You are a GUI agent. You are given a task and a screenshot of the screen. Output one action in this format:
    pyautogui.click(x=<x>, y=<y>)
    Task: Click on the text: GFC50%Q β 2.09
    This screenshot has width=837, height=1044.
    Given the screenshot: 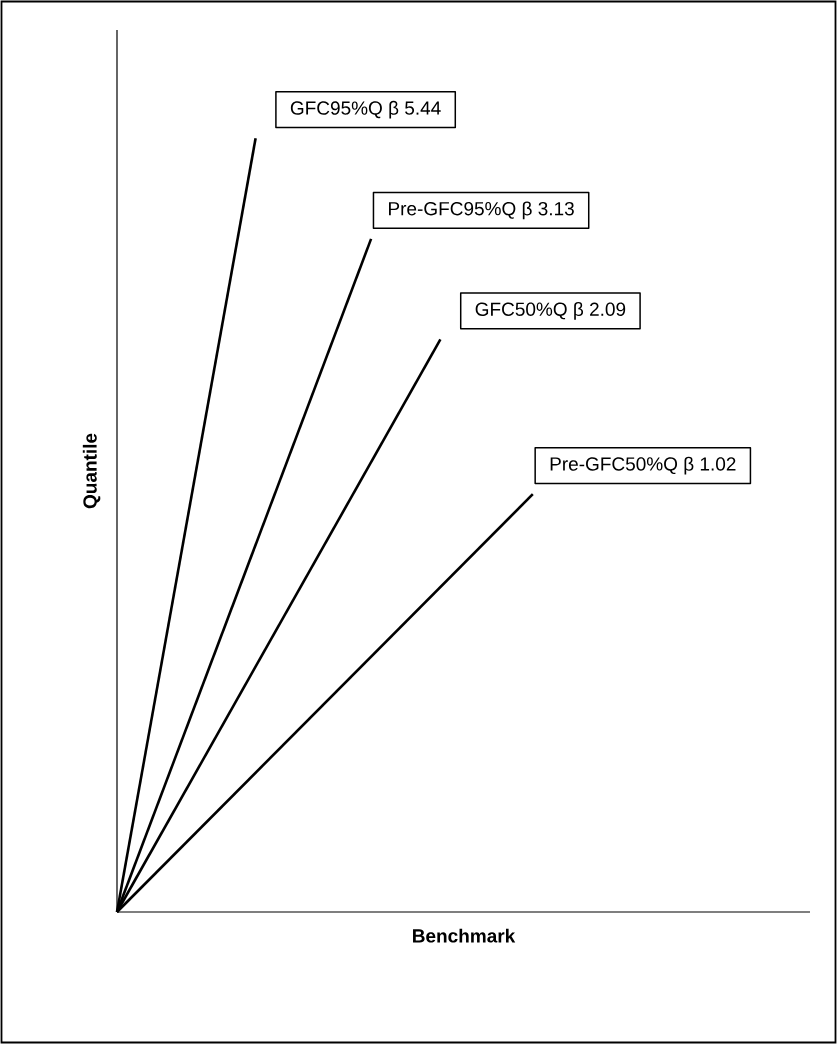 What is the action you would take?
    pyautogui.click(x=550, y=311)
    